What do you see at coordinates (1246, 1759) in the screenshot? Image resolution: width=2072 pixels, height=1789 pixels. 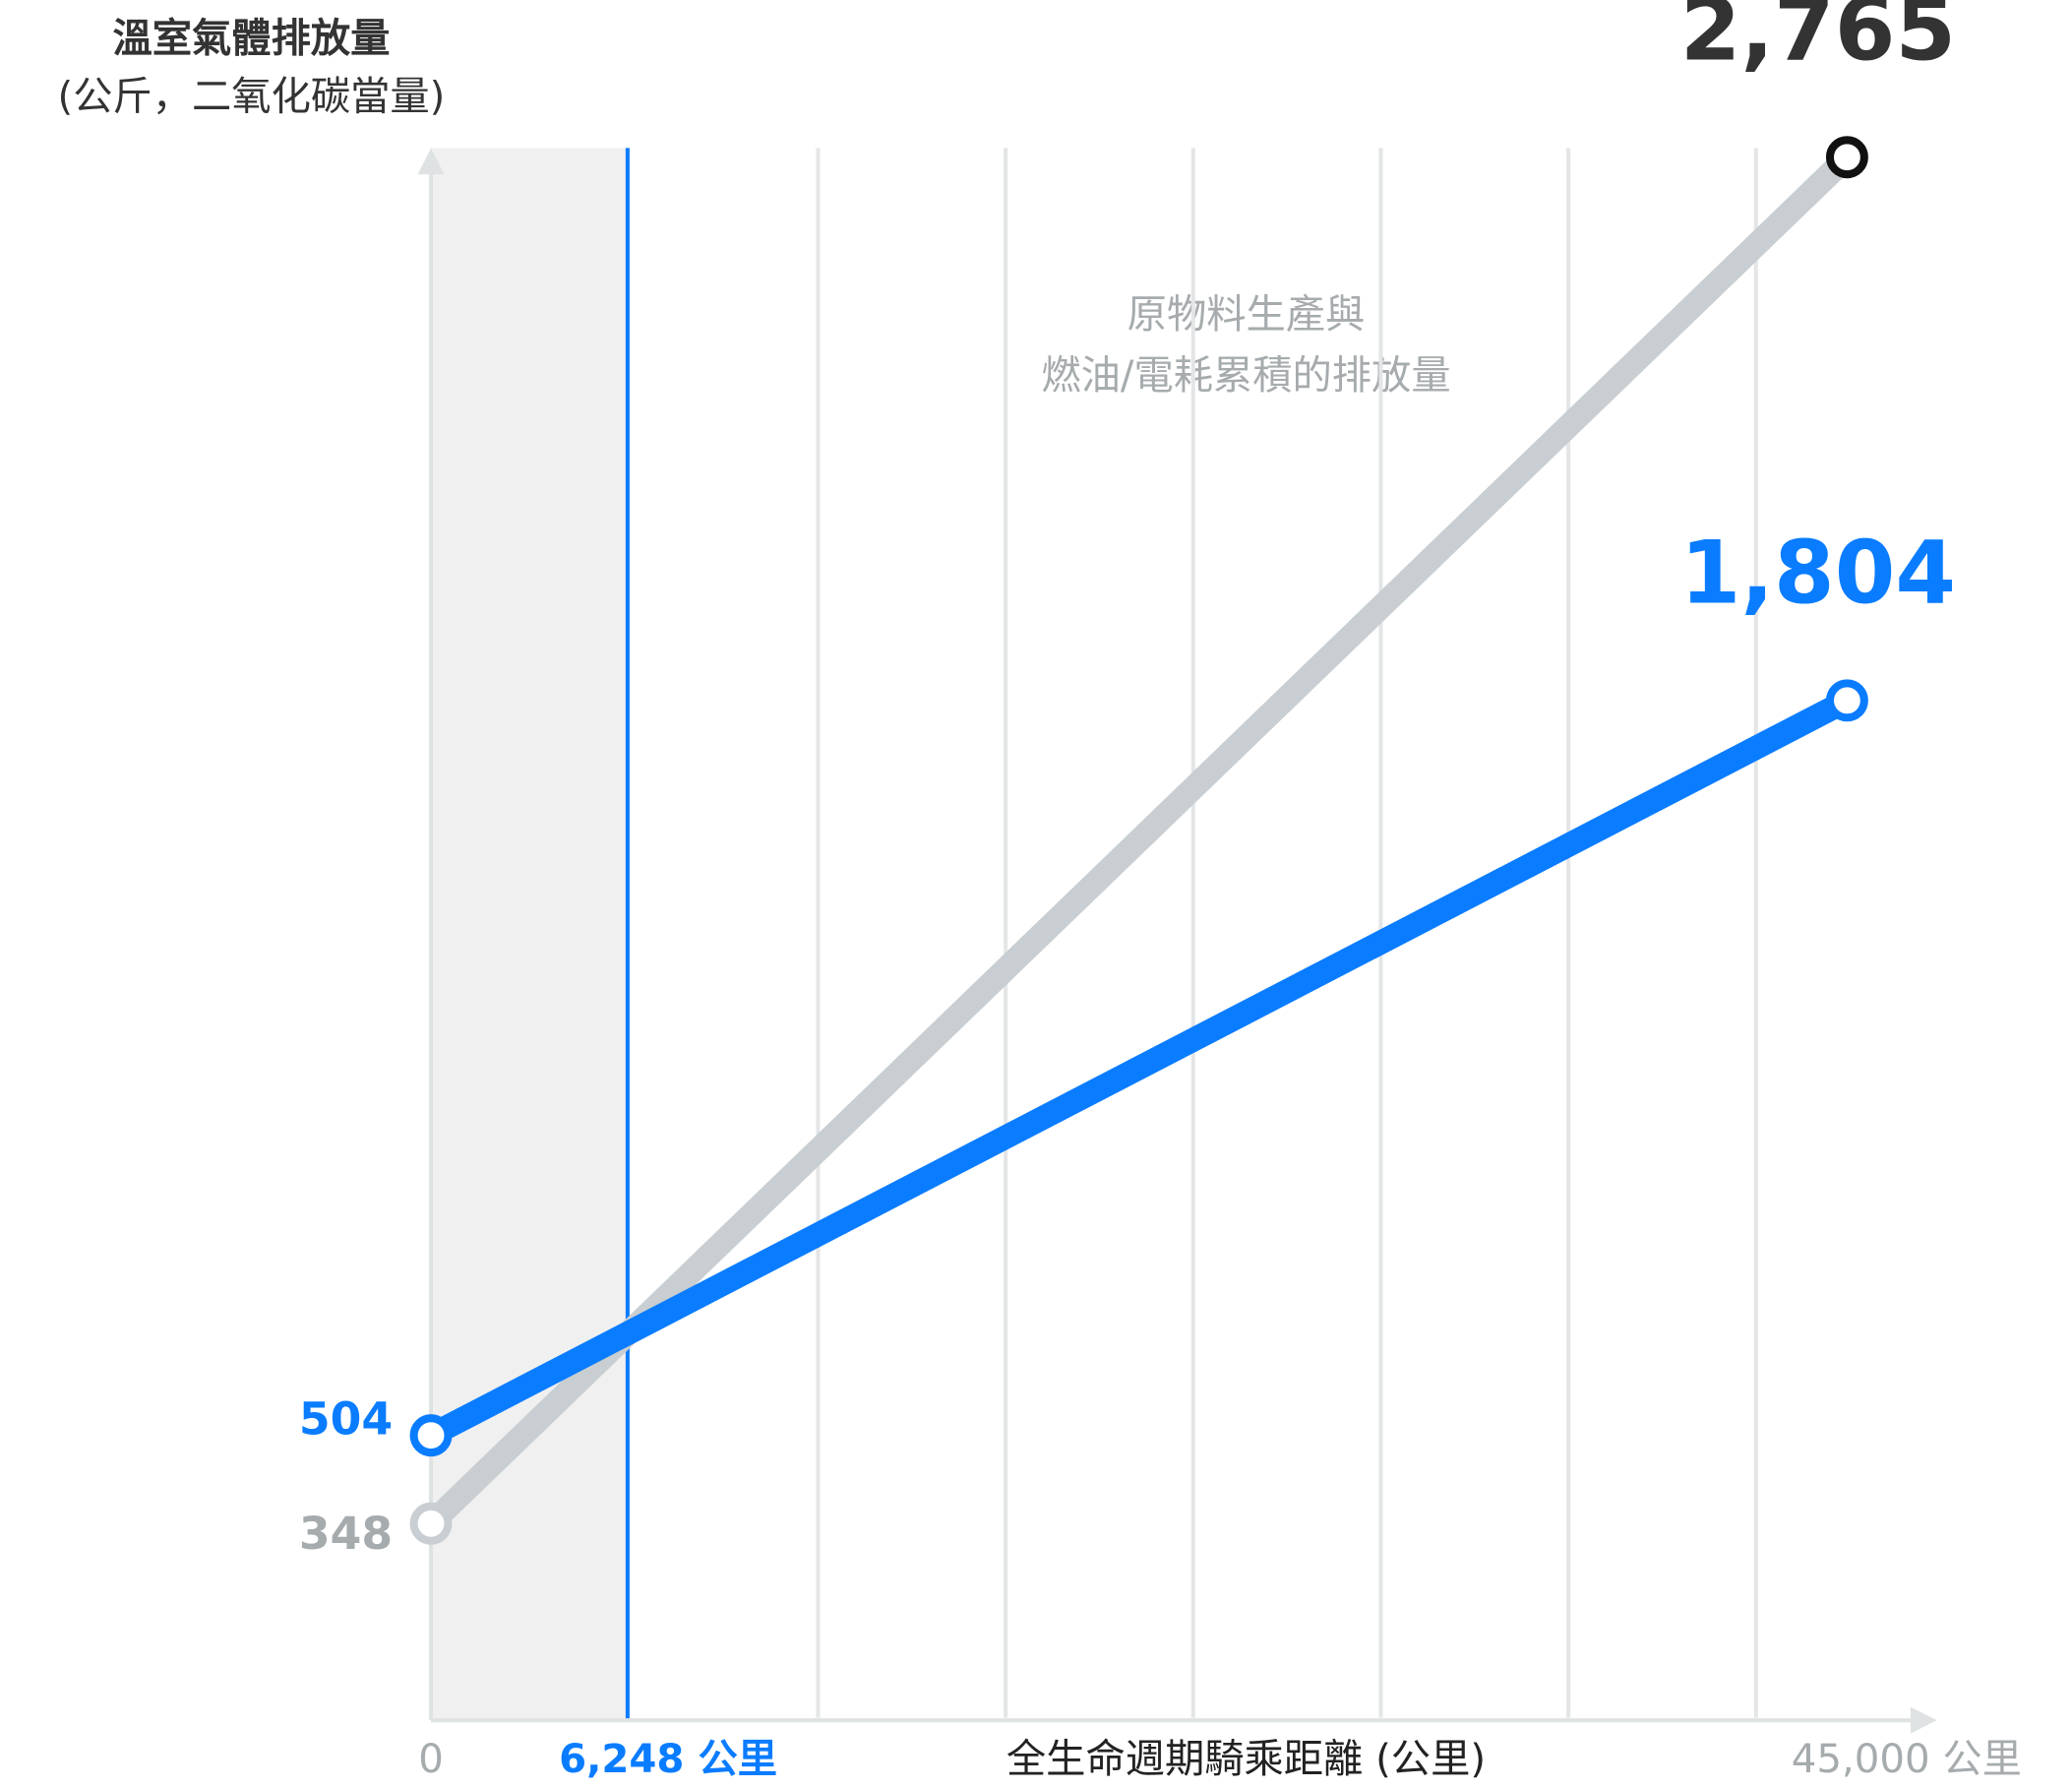 I see `x-axis-label: 全生命週期騎乘距離 (公里)` at bounding box center [1246, 1759].